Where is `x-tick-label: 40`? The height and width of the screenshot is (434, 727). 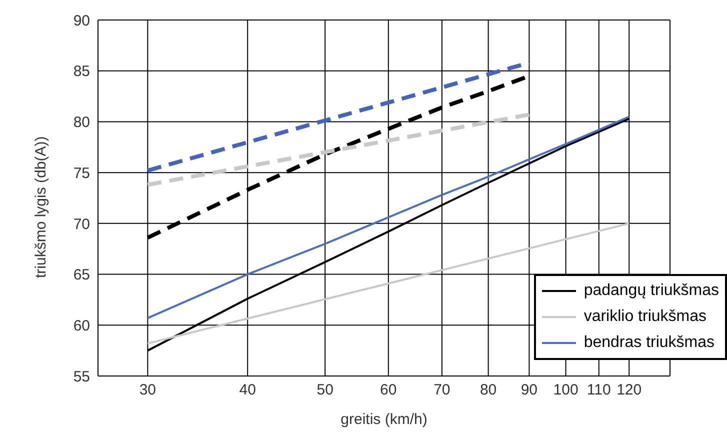
x-tick-label: 40 is located at coordinates (247, 390).